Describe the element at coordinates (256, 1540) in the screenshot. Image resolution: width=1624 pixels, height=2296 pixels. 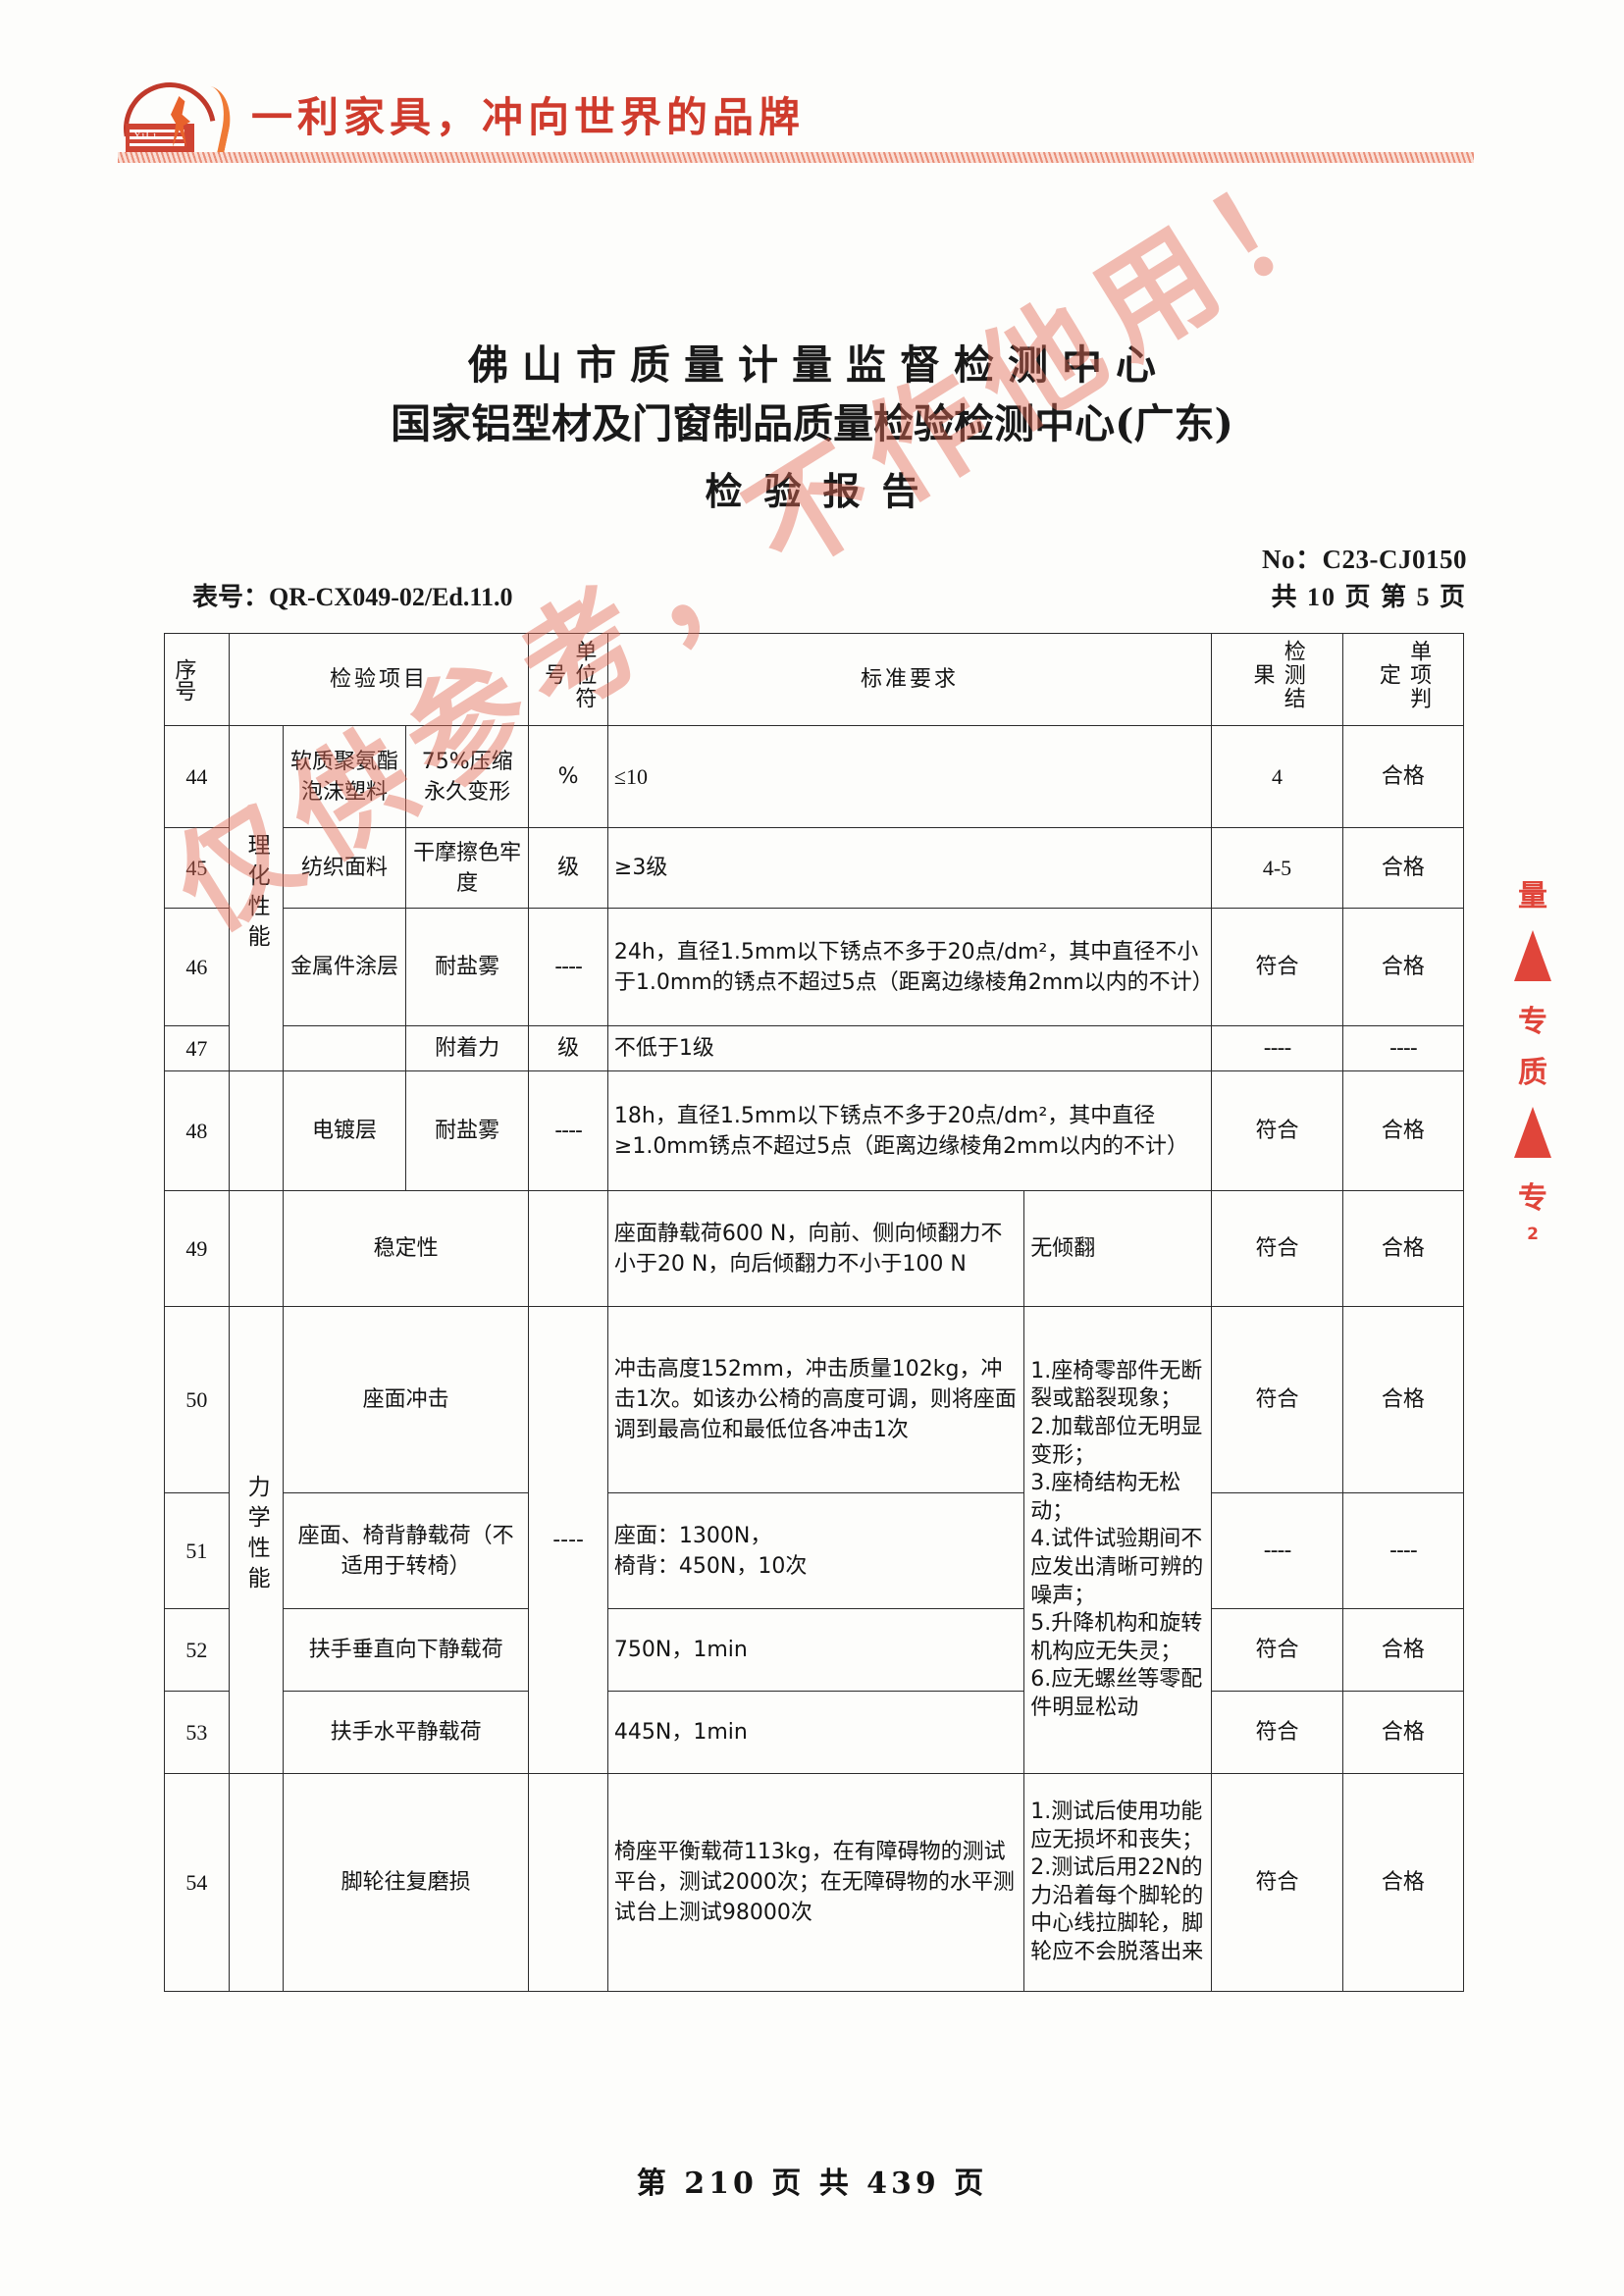
I see `category-mechanical: 力学性能` at that location.